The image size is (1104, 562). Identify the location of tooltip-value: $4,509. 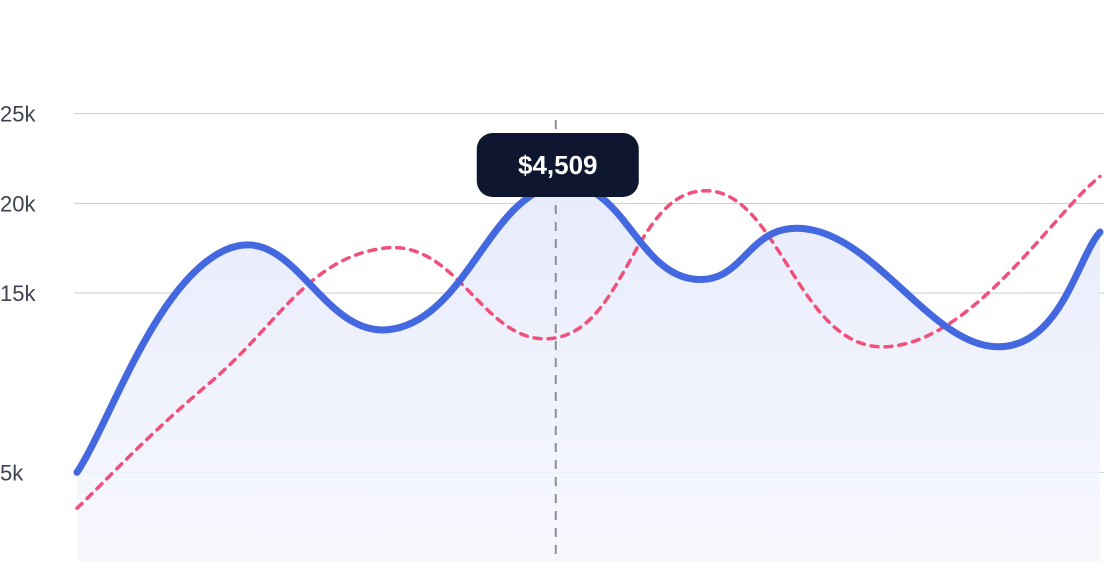
(558, 165).